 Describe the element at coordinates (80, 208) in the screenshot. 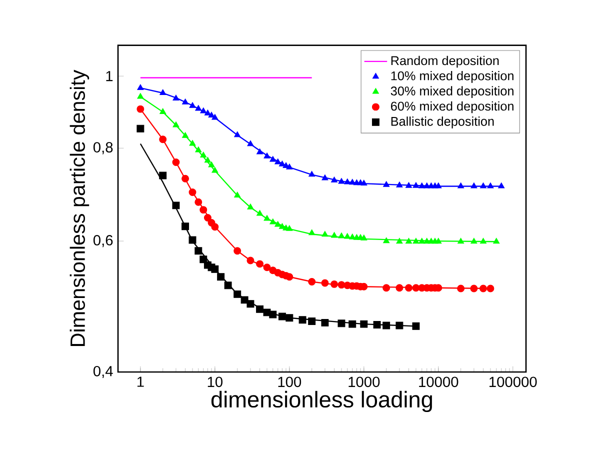

I see `y-axis-title: Dimensionless particle density` at that location.